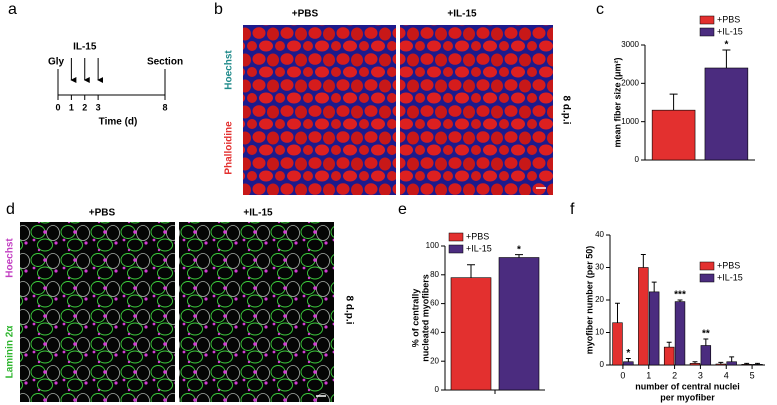  I want to click on x-tick-label: 2, so click(674, 375).